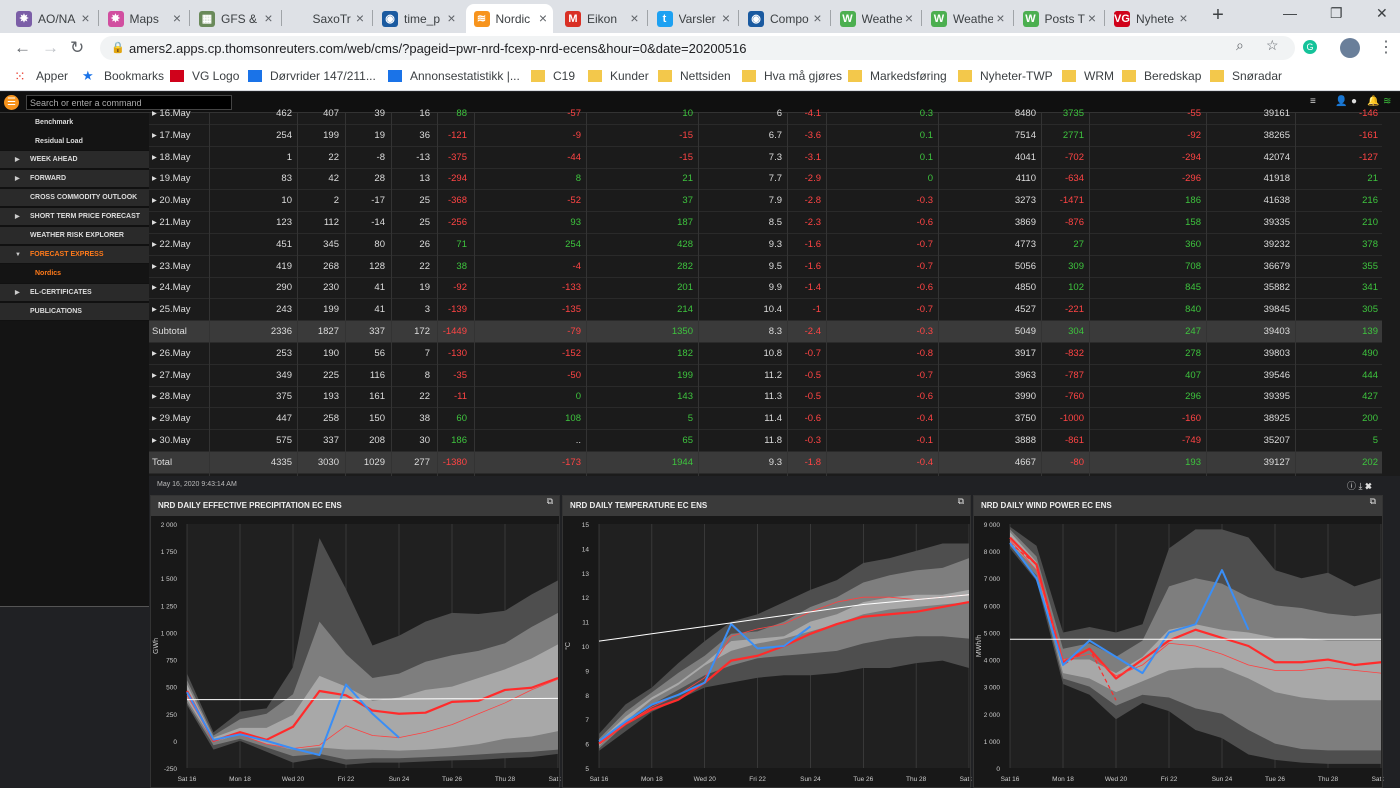 This screenshot has width=1400, height=788. Describe the element at coordinates (1360, 486) in the screenshot. I see `download-icon: ⤓` at that location.